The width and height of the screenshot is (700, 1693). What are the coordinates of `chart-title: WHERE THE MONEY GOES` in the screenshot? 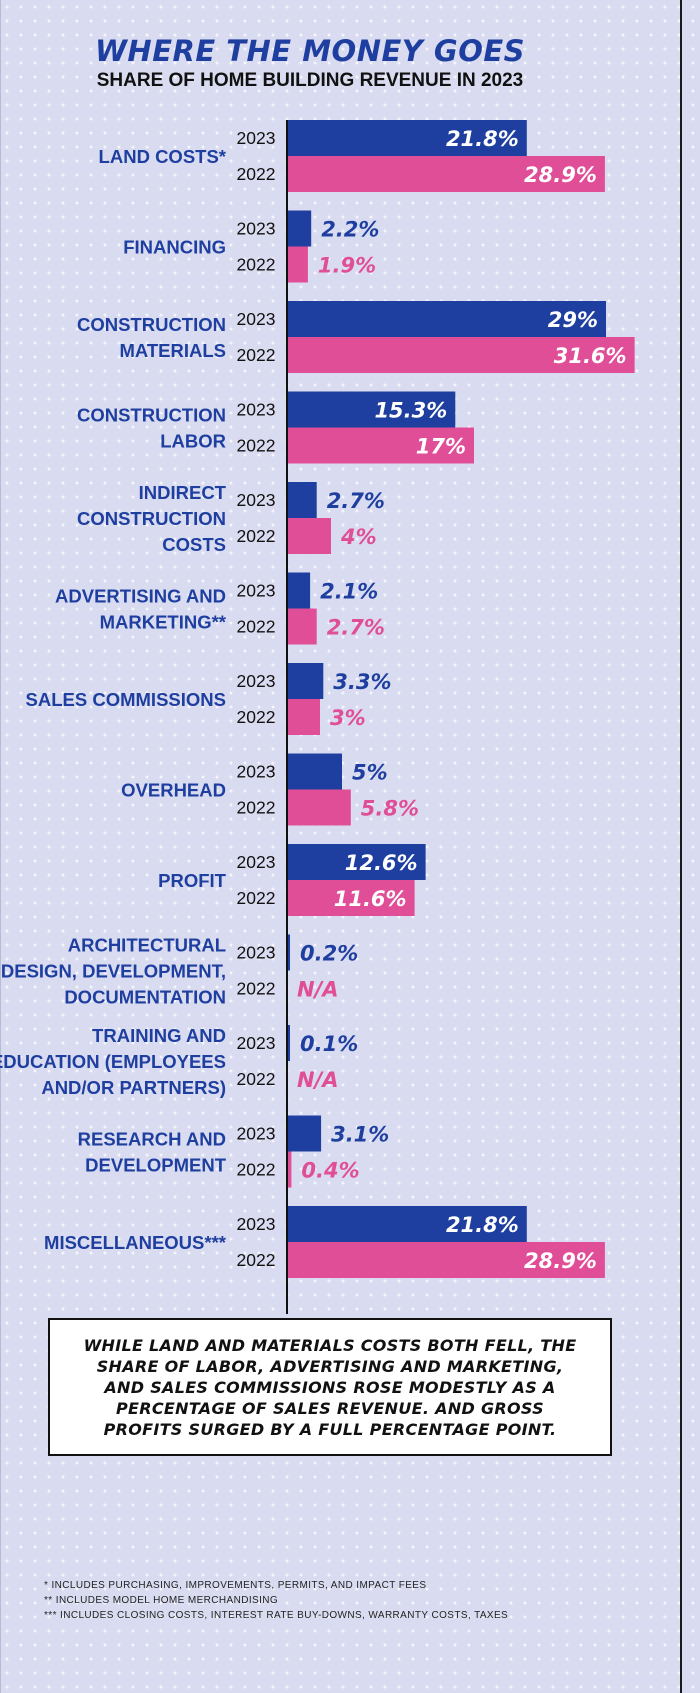 It's located at (310, 51).